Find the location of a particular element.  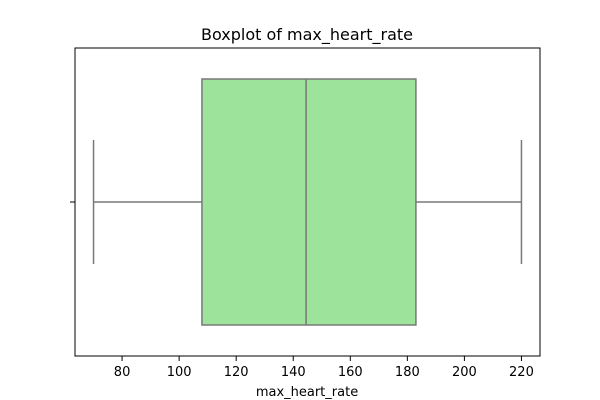

x-tick-label: 200 is located at coordinates (464, 372).